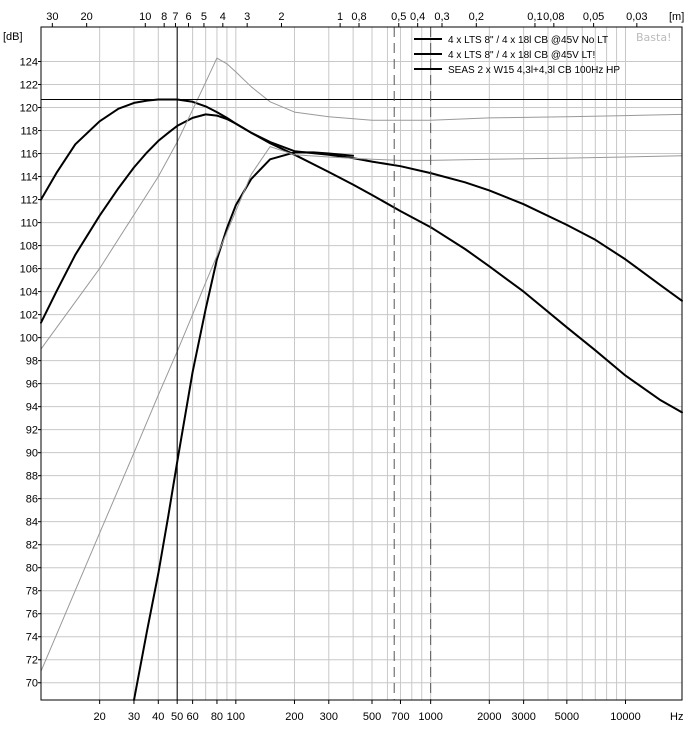  What do you see at coordinates (134, 717) in the screenshot?
I see `x-tick-label: 30` at bounding box center [134, 717].